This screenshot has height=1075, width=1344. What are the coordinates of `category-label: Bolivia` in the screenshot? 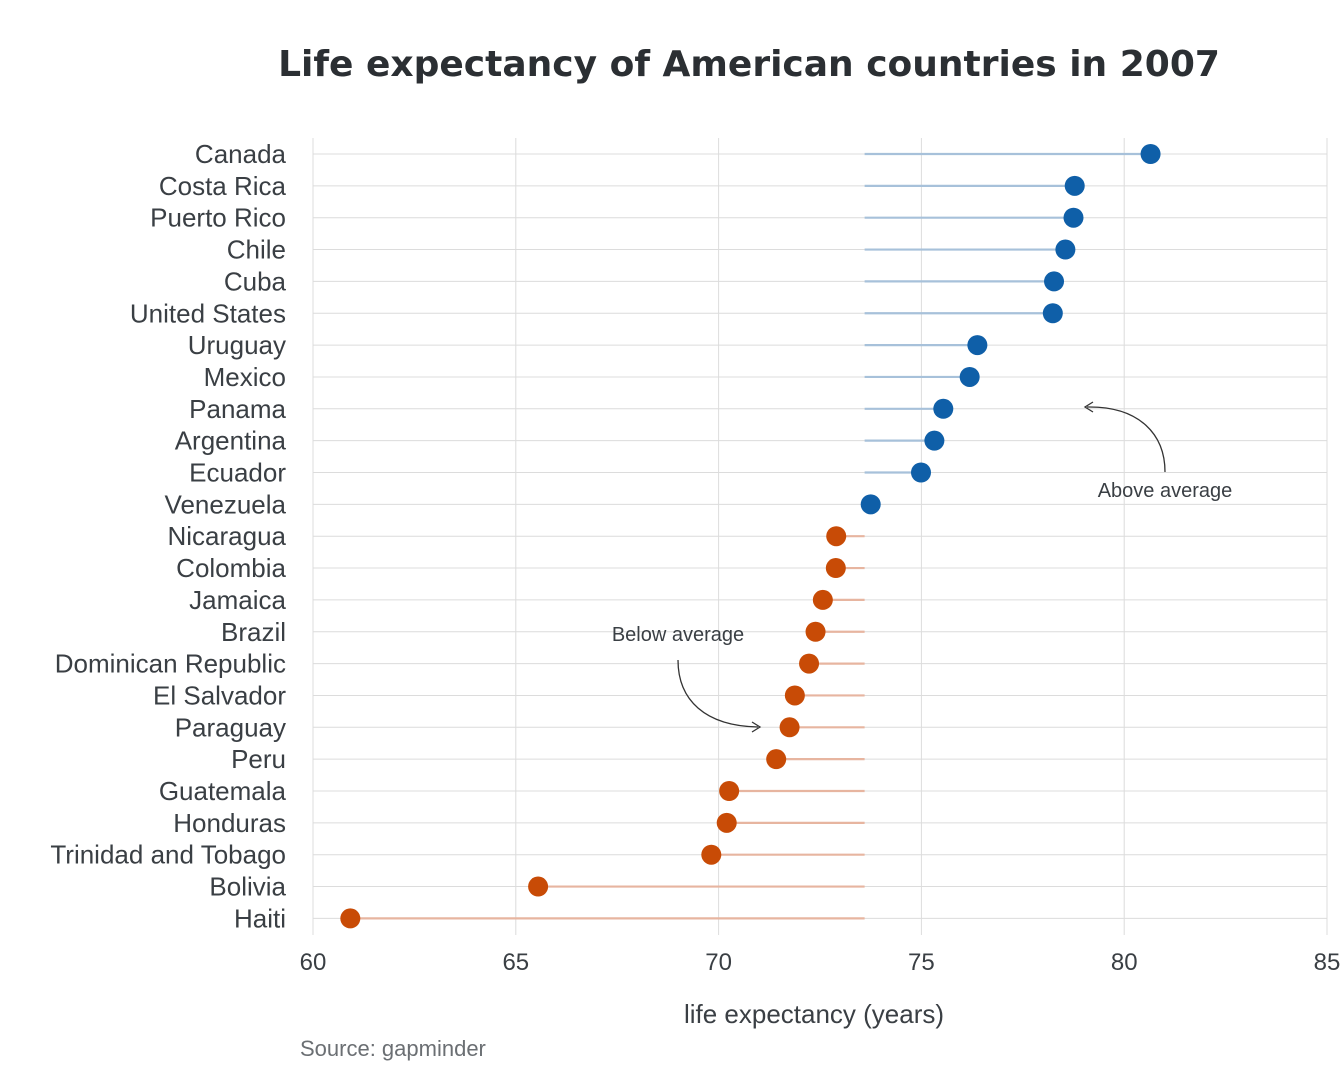 It's located at (247, 887).